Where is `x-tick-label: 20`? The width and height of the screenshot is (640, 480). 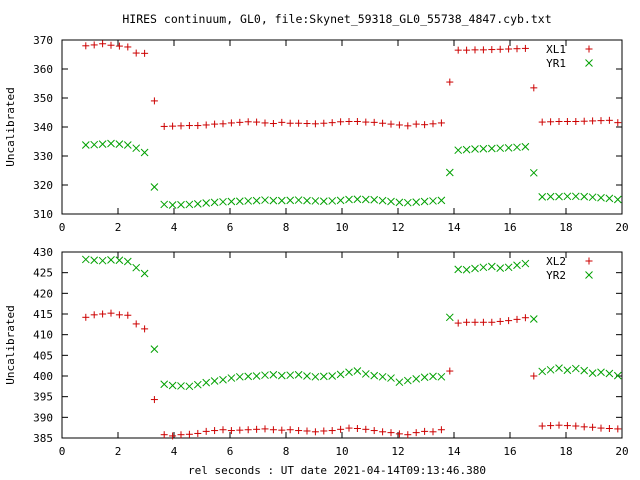
x-tick-label: 20 is located at coordinates (621, 227).